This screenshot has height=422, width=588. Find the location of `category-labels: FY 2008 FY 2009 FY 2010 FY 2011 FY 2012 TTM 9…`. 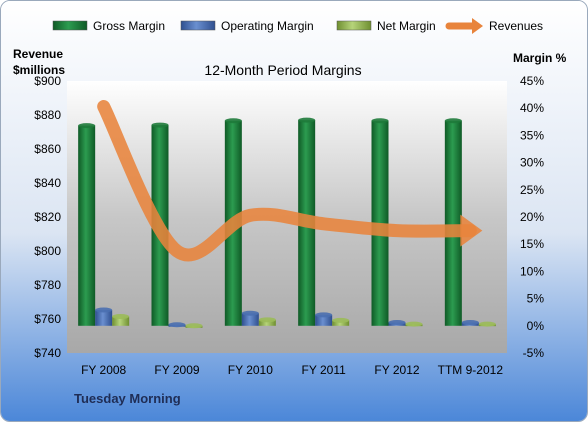

category-labels: FY 2008 FY 2009 FY 2010 FY 2011 FY 2012 TTM 9… is located at coordinates (292, 370).